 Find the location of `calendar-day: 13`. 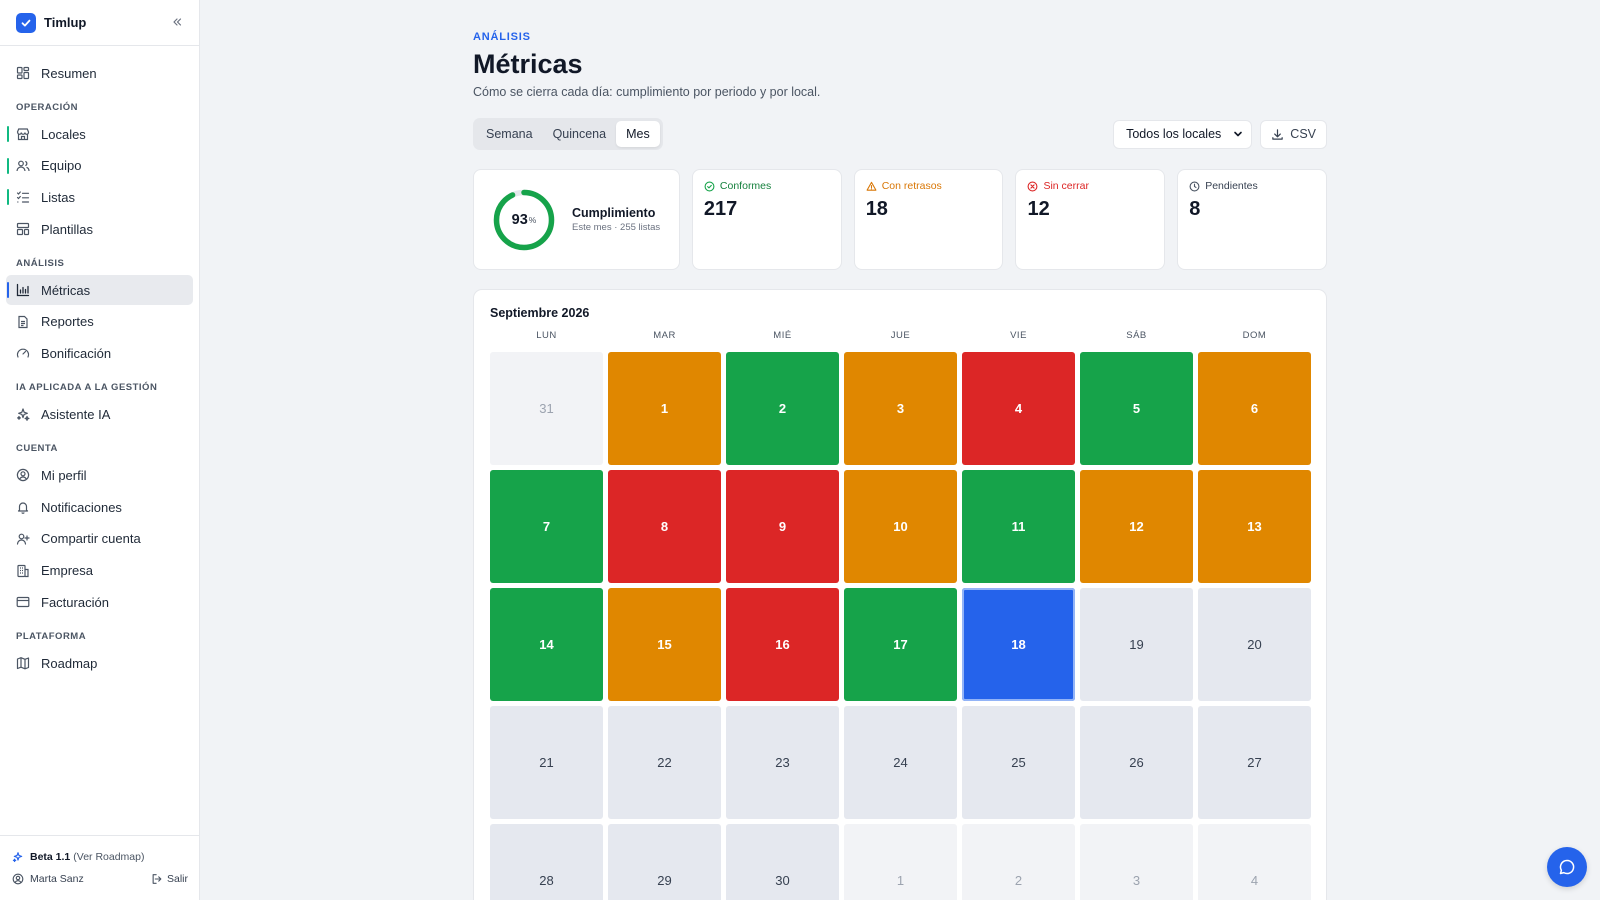

calendar-day: 13 is located at coordinates (1254, 526).